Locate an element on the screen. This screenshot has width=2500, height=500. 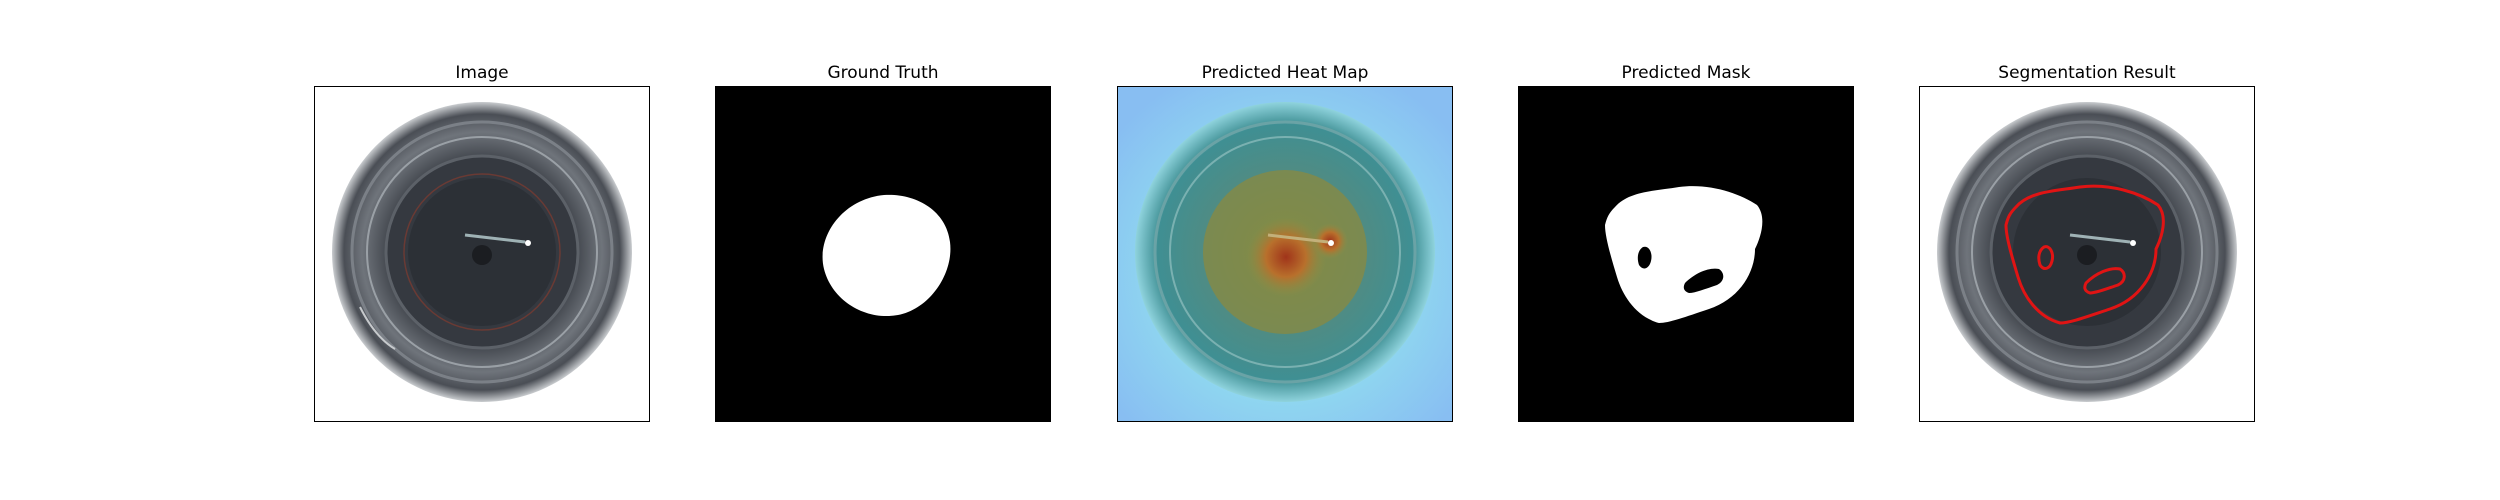
panel-segmentation-result: Segmentation Result is located at coordinates (2087, 242).